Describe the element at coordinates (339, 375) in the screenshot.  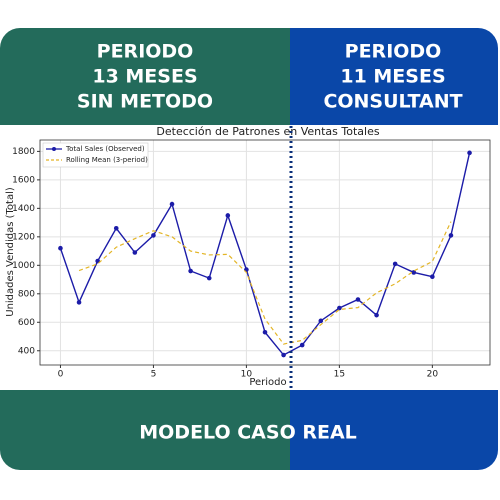
I see `x-tick-label: 15` at that location.